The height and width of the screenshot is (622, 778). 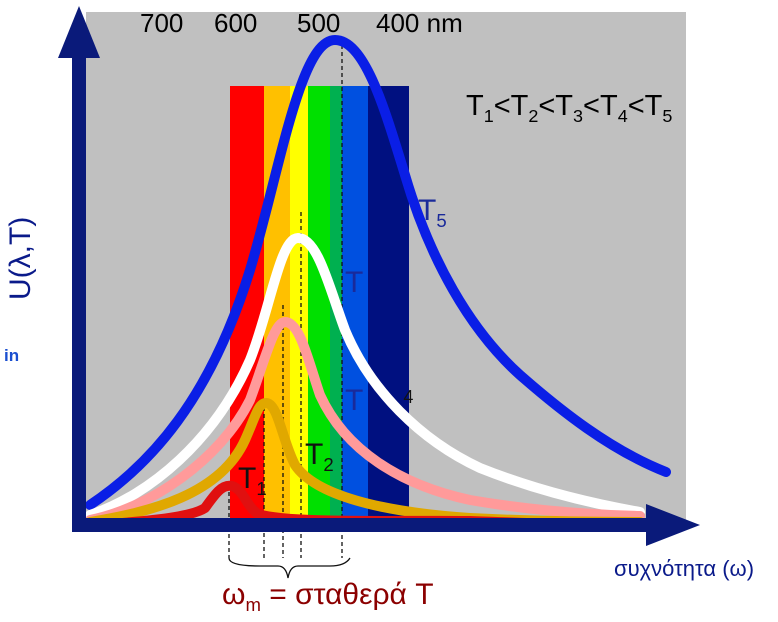 What do you see at coordinates (432, 212) in the screenshot?
I see `curve-label-t5: T5` at bounding box center [432, 212].